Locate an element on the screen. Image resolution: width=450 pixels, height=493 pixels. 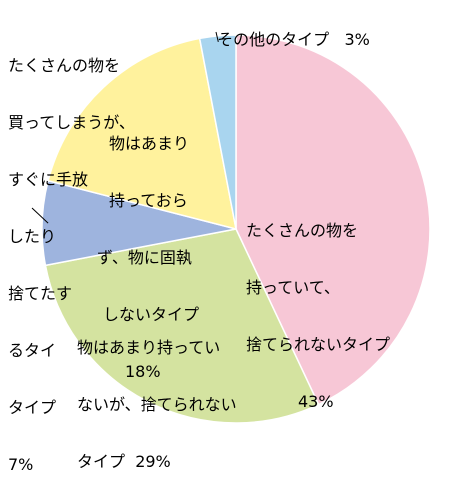
slice-label-3-line-2: 買ってしまうが、 is located at coordinates (71, 122).